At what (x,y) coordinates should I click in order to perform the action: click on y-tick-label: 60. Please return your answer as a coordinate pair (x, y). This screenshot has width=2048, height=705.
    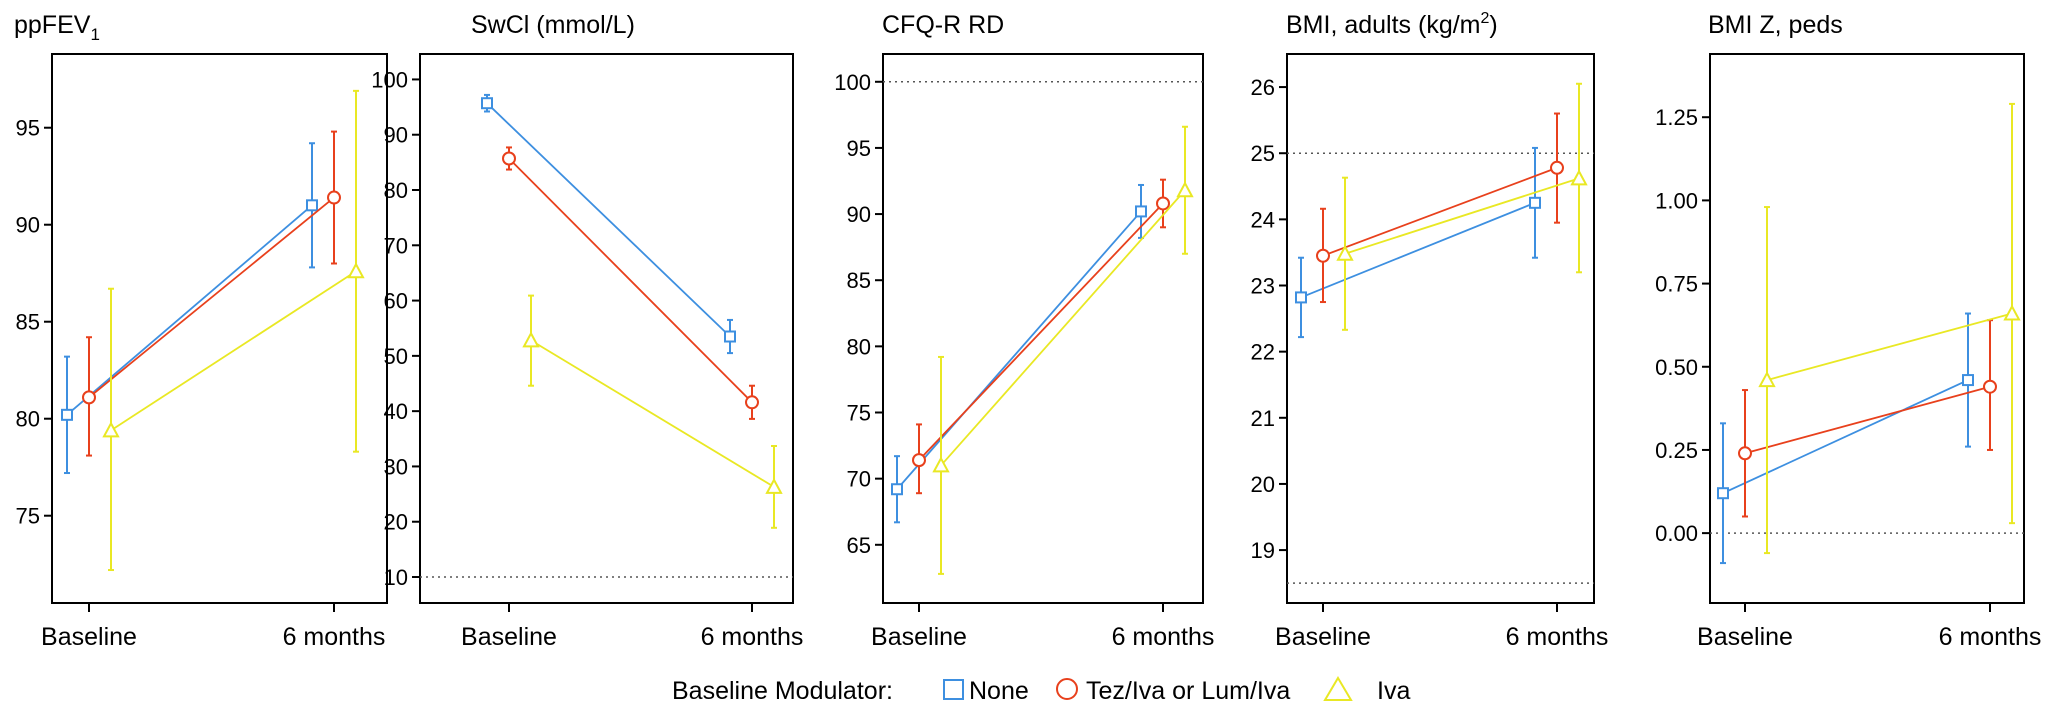
    Looking at the image, I should click on (396, 301).